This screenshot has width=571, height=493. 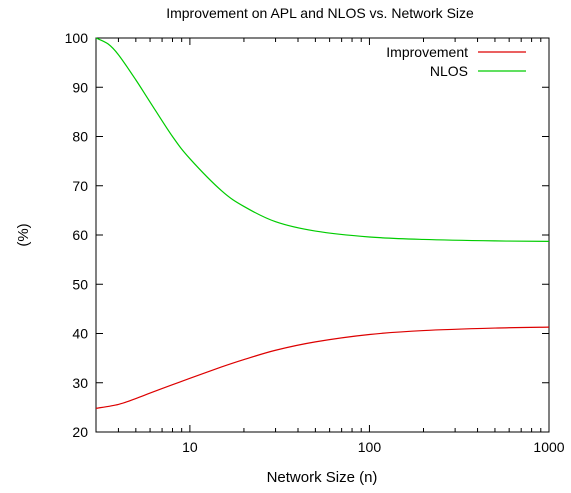 I want to click on series-line-improvement, so click(x=322, y=367).